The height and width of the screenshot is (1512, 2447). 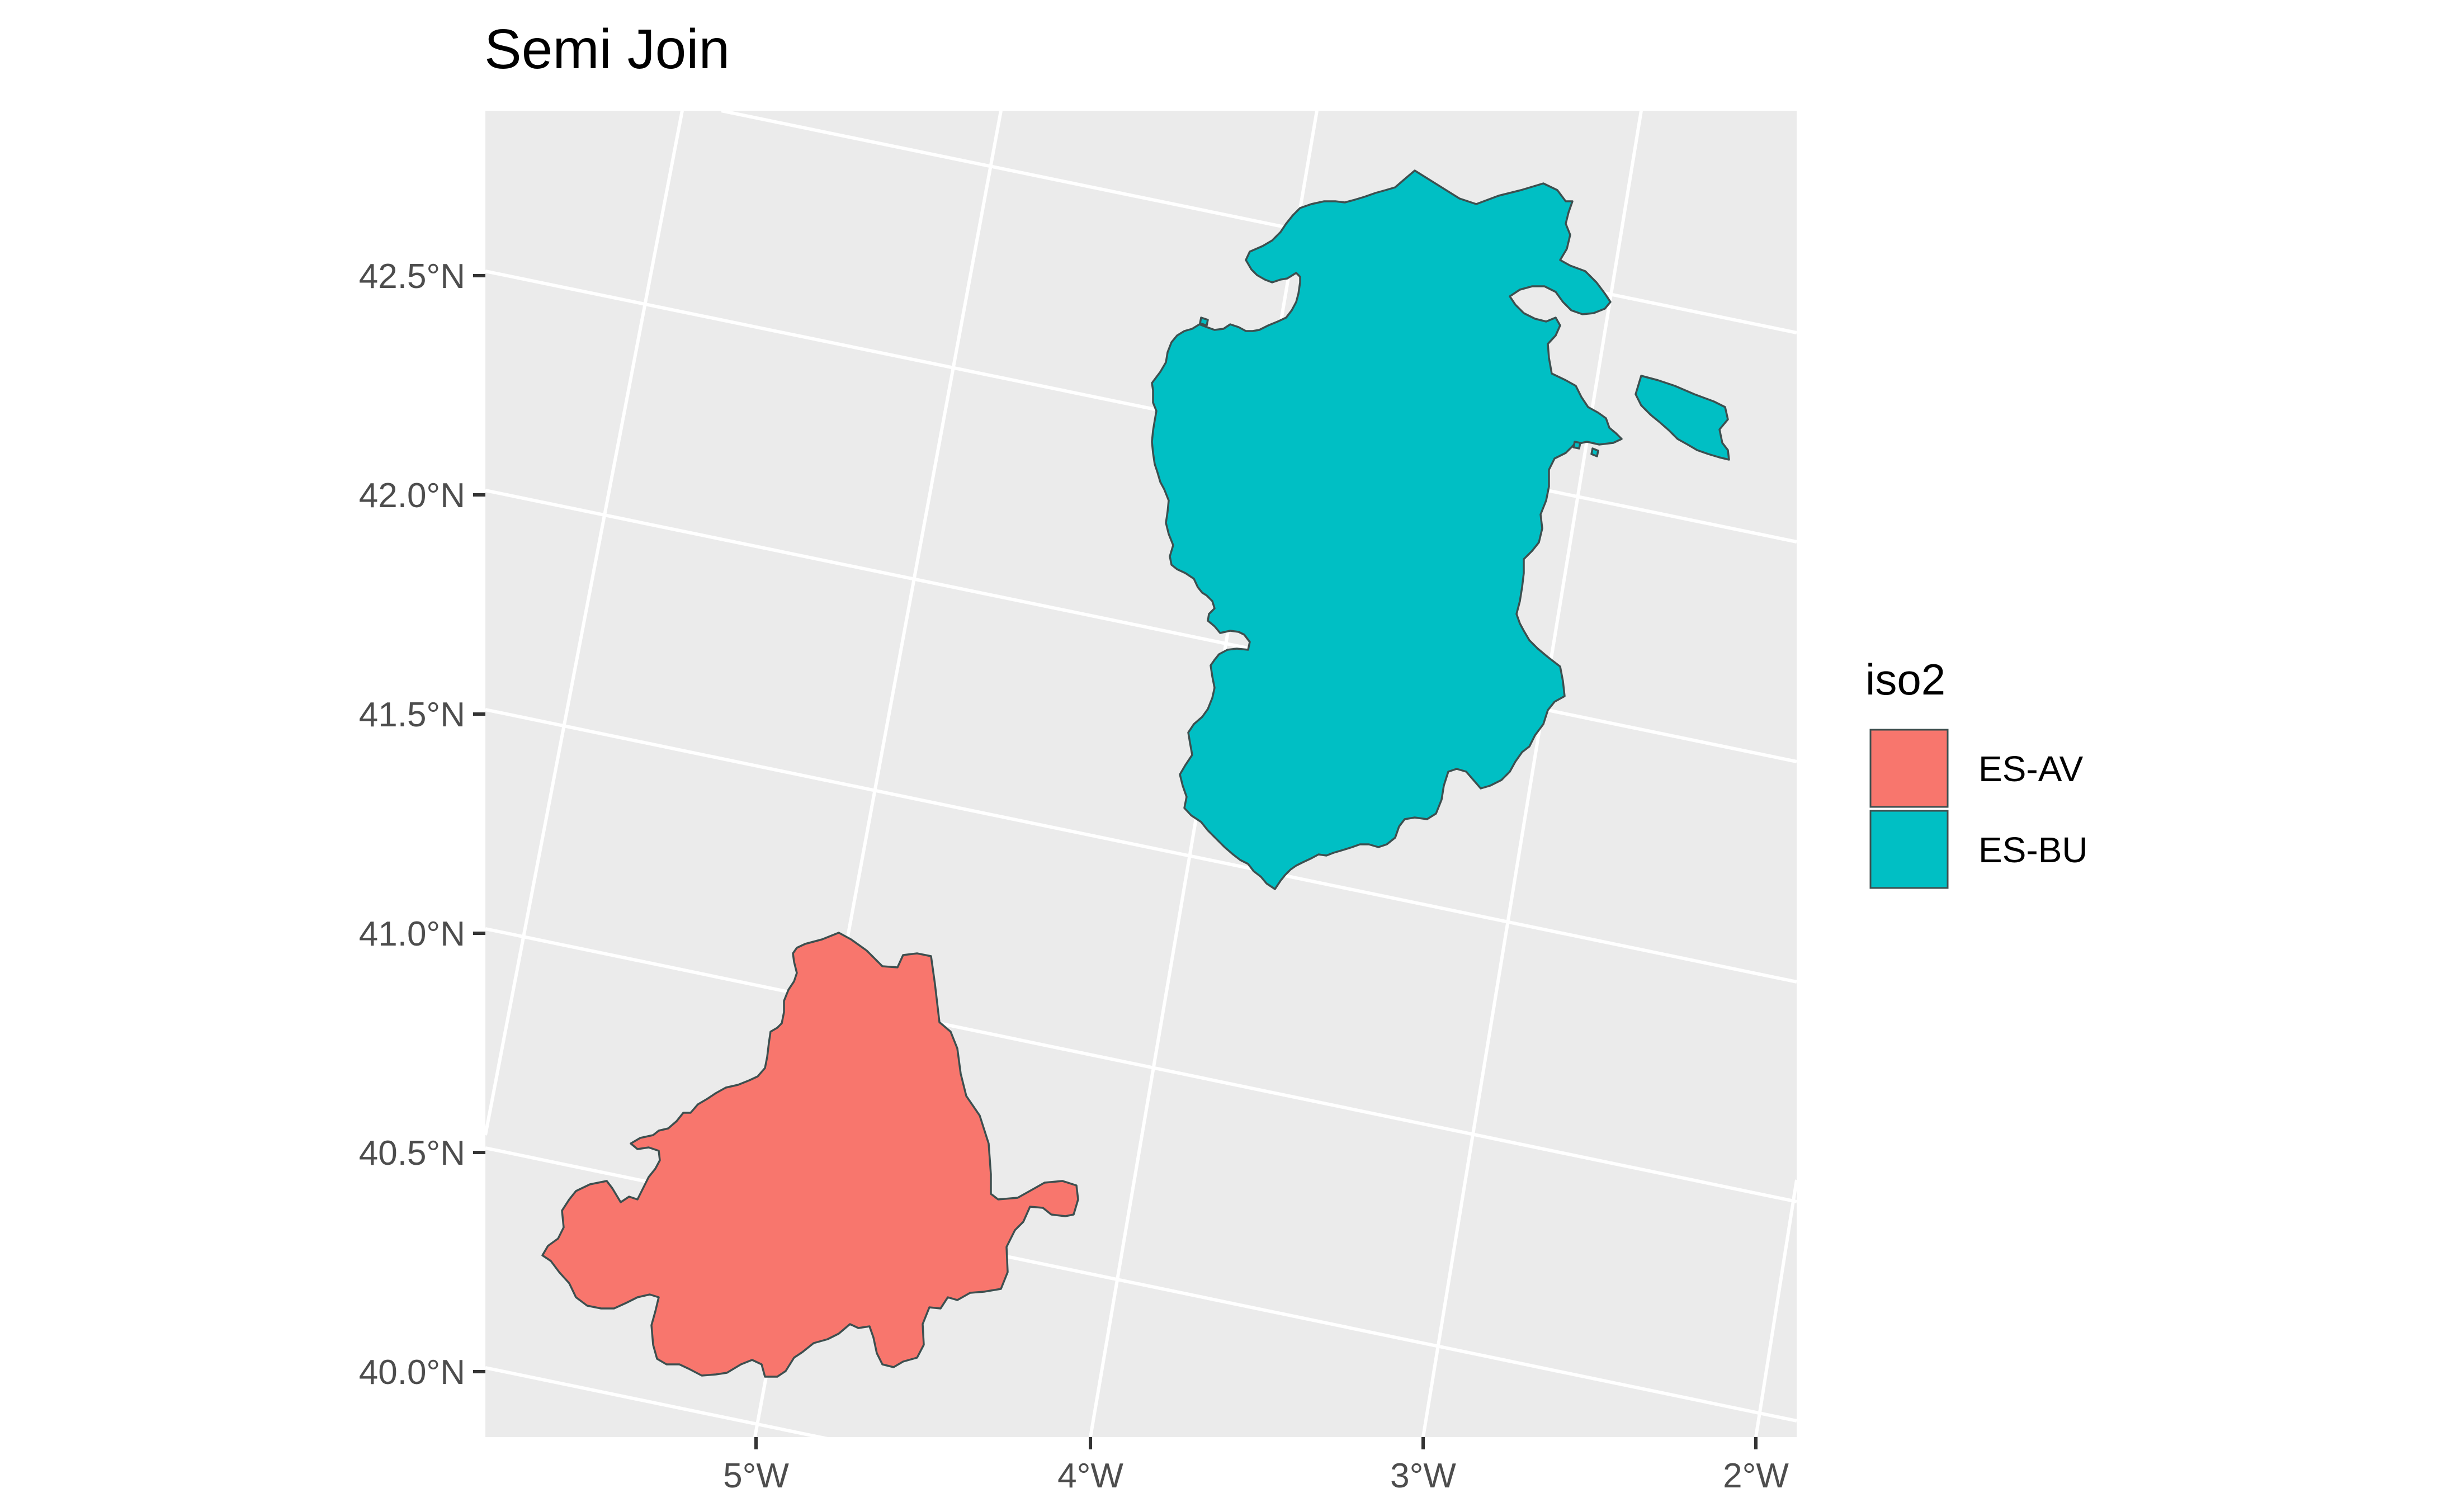 I want to click on legend-swatch-es-av, so click(x=1909, y=768).